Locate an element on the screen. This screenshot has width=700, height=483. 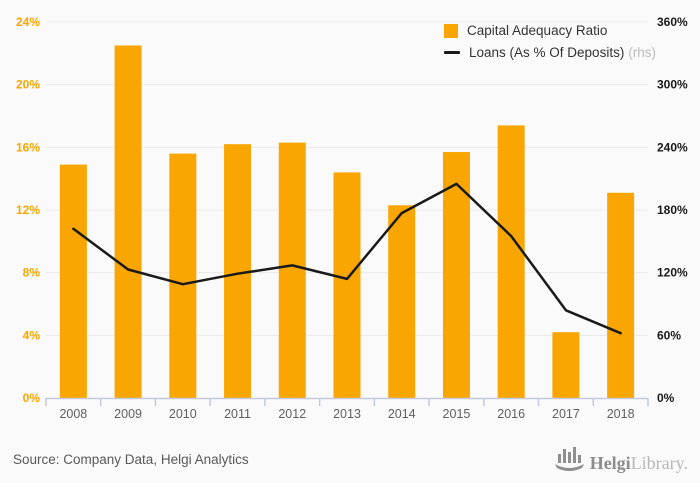
left-axis-tick-label: 24% is located at coordinates (28, 22).